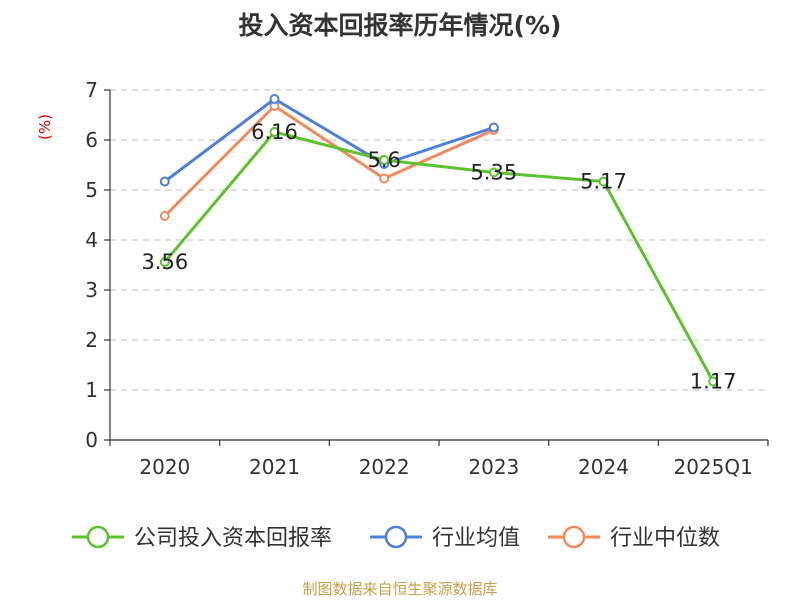  Describe the element at coordinates (233, 538) in the screenshot. I see `legend-label: 公司投入资本回报率` at that location.